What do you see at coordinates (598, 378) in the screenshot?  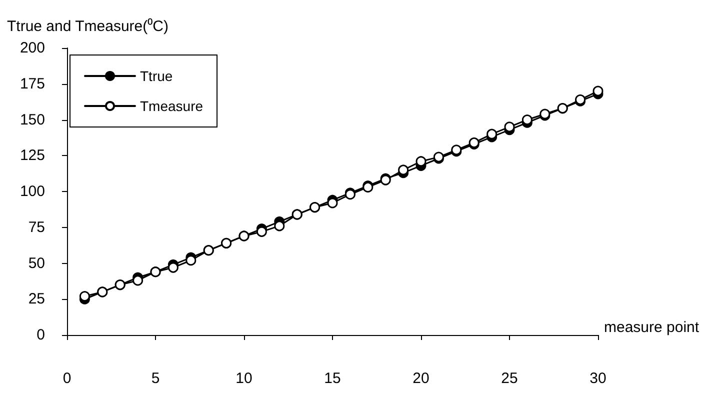 I see `x-tick-label: 30` at bounding box center [598, 378].